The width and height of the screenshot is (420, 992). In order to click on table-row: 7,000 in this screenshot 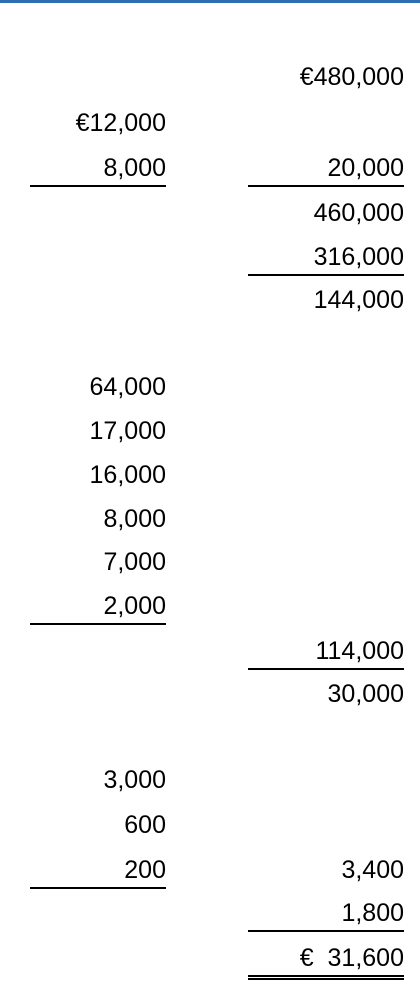, I will do `click(210, 562)`.